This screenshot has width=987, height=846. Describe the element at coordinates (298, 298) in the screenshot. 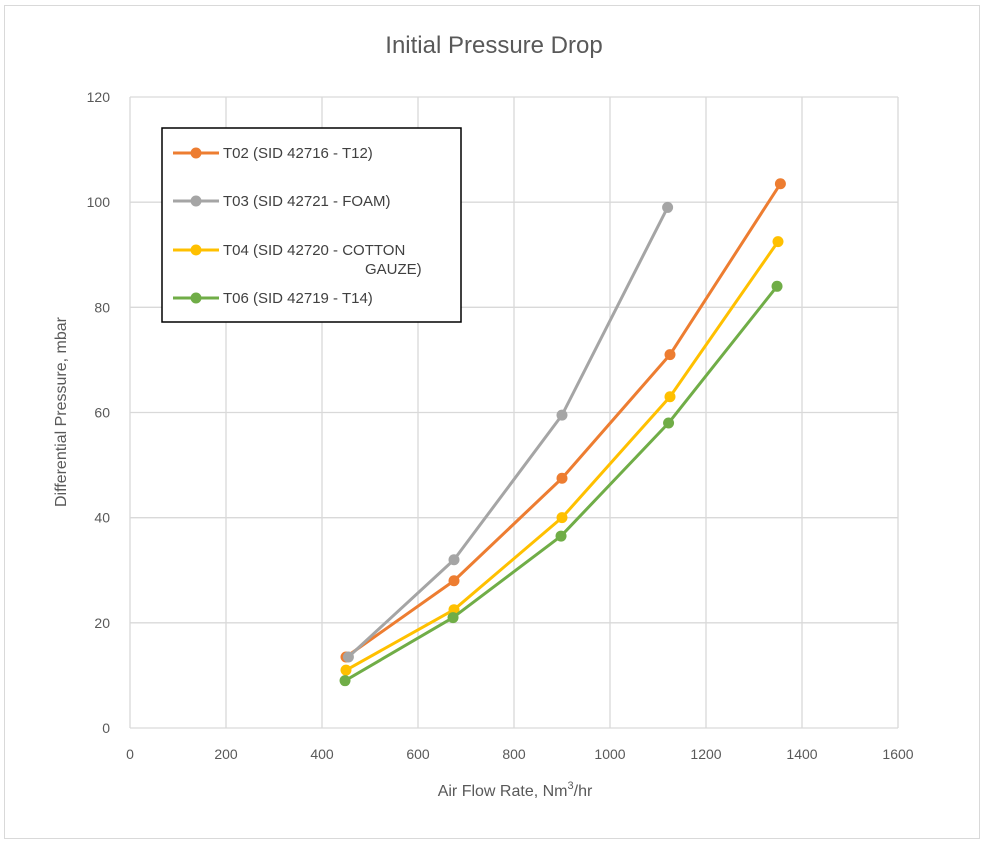

I see `legend-label: T06 (SID 42719 - T14)` at that location.